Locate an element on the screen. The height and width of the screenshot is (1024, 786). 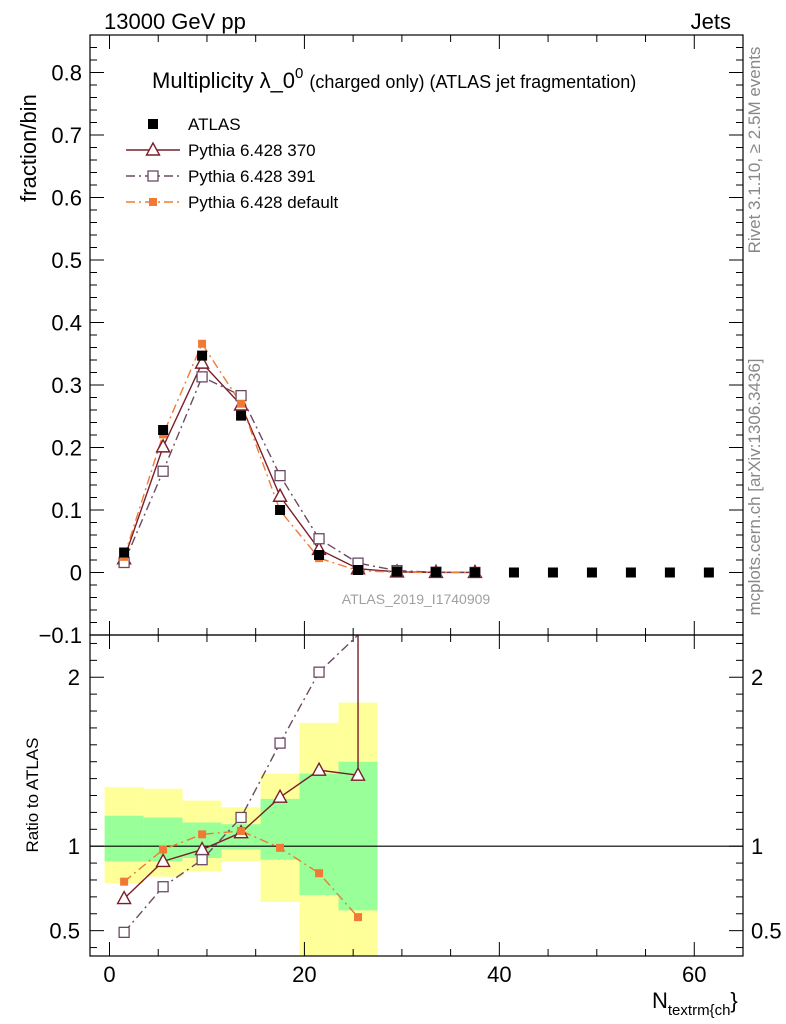
ratio-series-markers is located at coordinates (241, 802).